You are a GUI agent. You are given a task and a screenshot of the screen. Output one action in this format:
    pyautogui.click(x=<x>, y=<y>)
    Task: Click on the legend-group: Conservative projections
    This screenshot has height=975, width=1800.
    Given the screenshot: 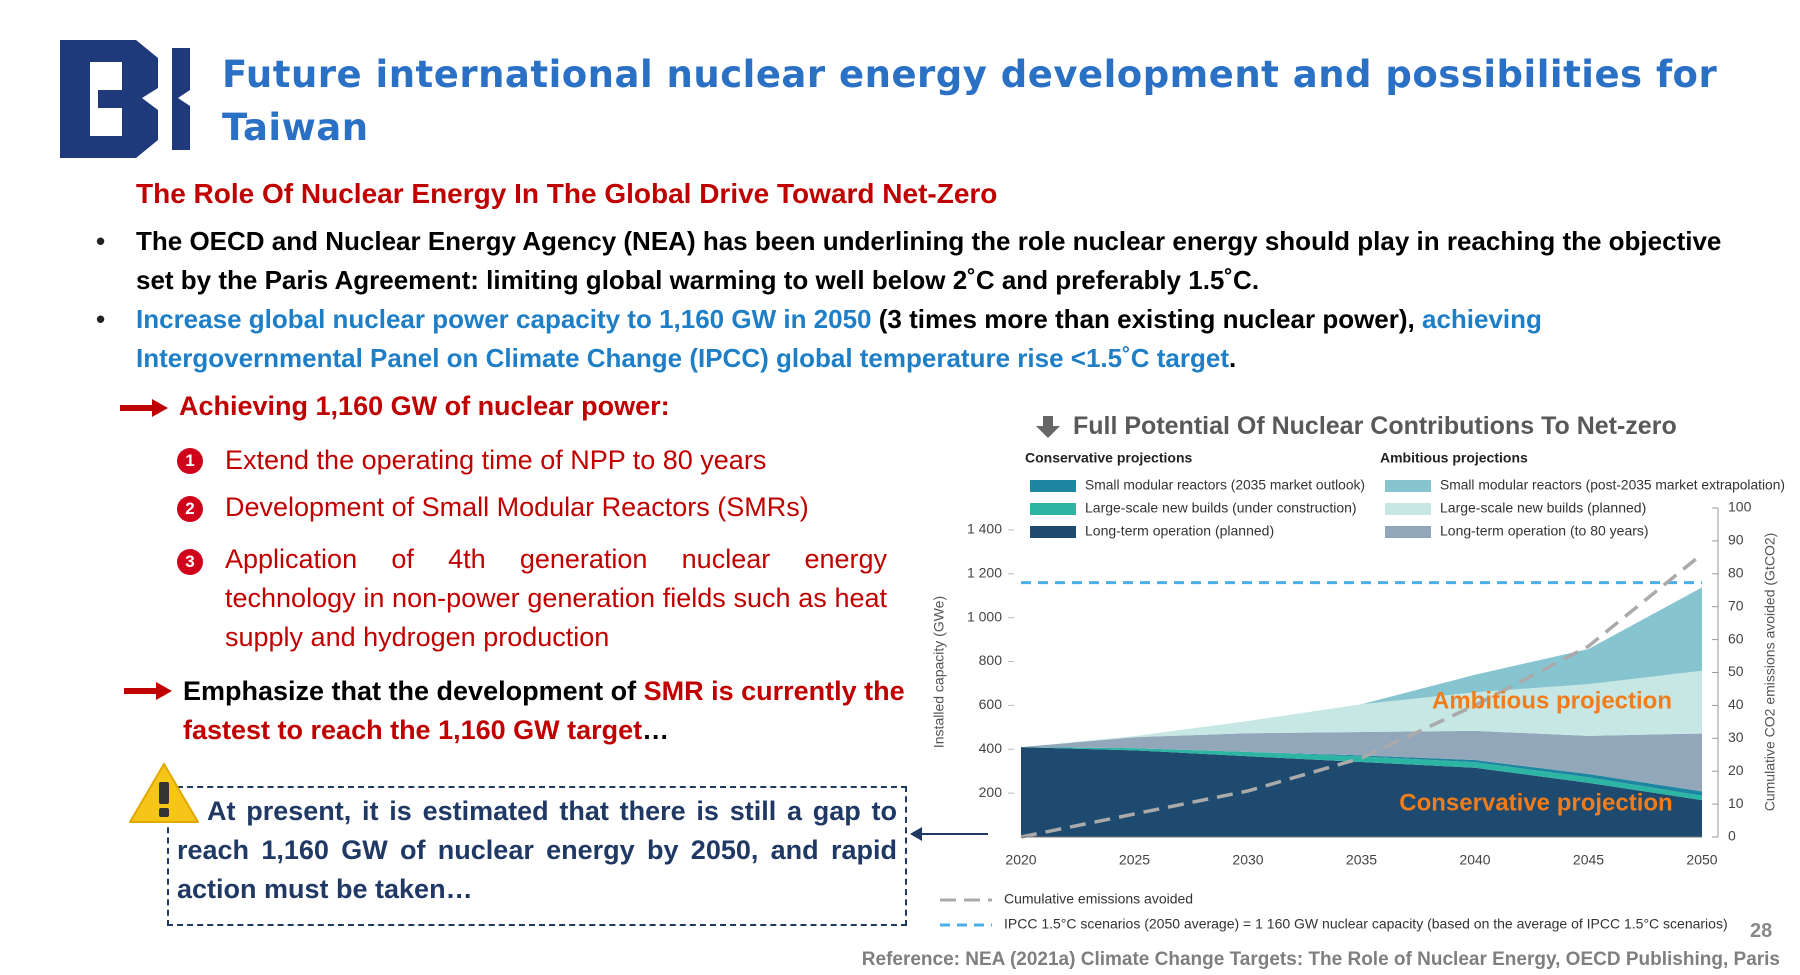 What is the action you would take?
    pyautogui.click(x=1108, y=458)
    